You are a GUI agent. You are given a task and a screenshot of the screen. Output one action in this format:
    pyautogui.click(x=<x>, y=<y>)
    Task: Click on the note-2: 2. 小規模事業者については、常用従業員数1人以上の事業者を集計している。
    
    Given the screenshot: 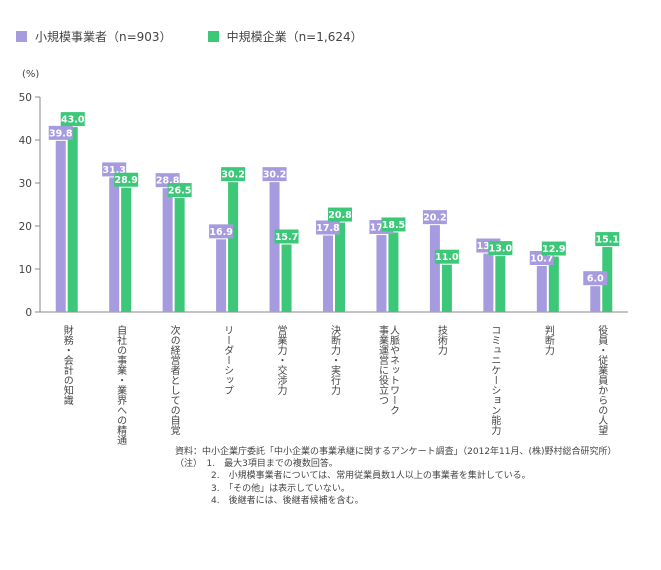 What is the action you would take?
    pyautogui.click(x=353, y=476)
    